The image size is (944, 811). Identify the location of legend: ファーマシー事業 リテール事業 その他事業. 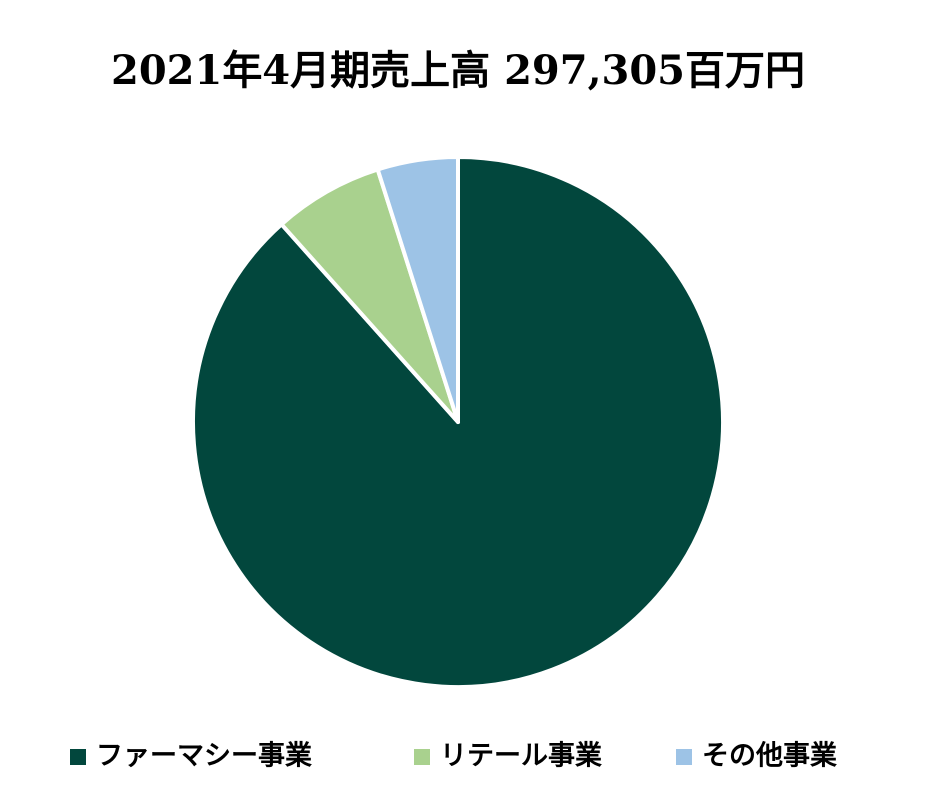
(453, 756).